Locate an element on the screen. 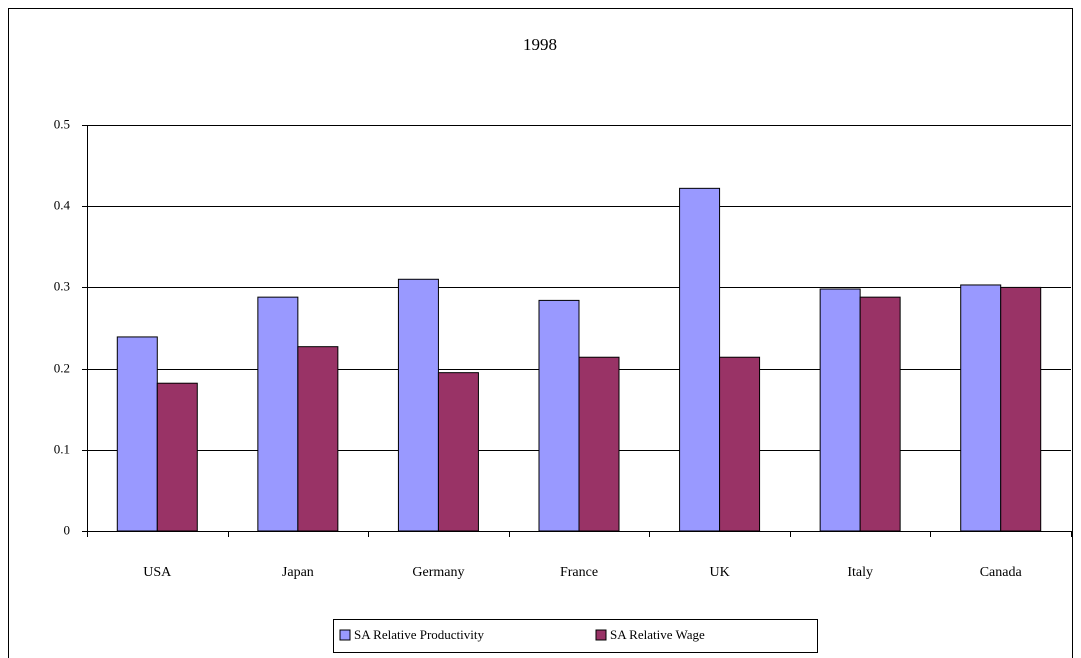 This screenshot has height=658, width=1081. legend-label: SA Relative Productivity is located at coordinates (419, 634).